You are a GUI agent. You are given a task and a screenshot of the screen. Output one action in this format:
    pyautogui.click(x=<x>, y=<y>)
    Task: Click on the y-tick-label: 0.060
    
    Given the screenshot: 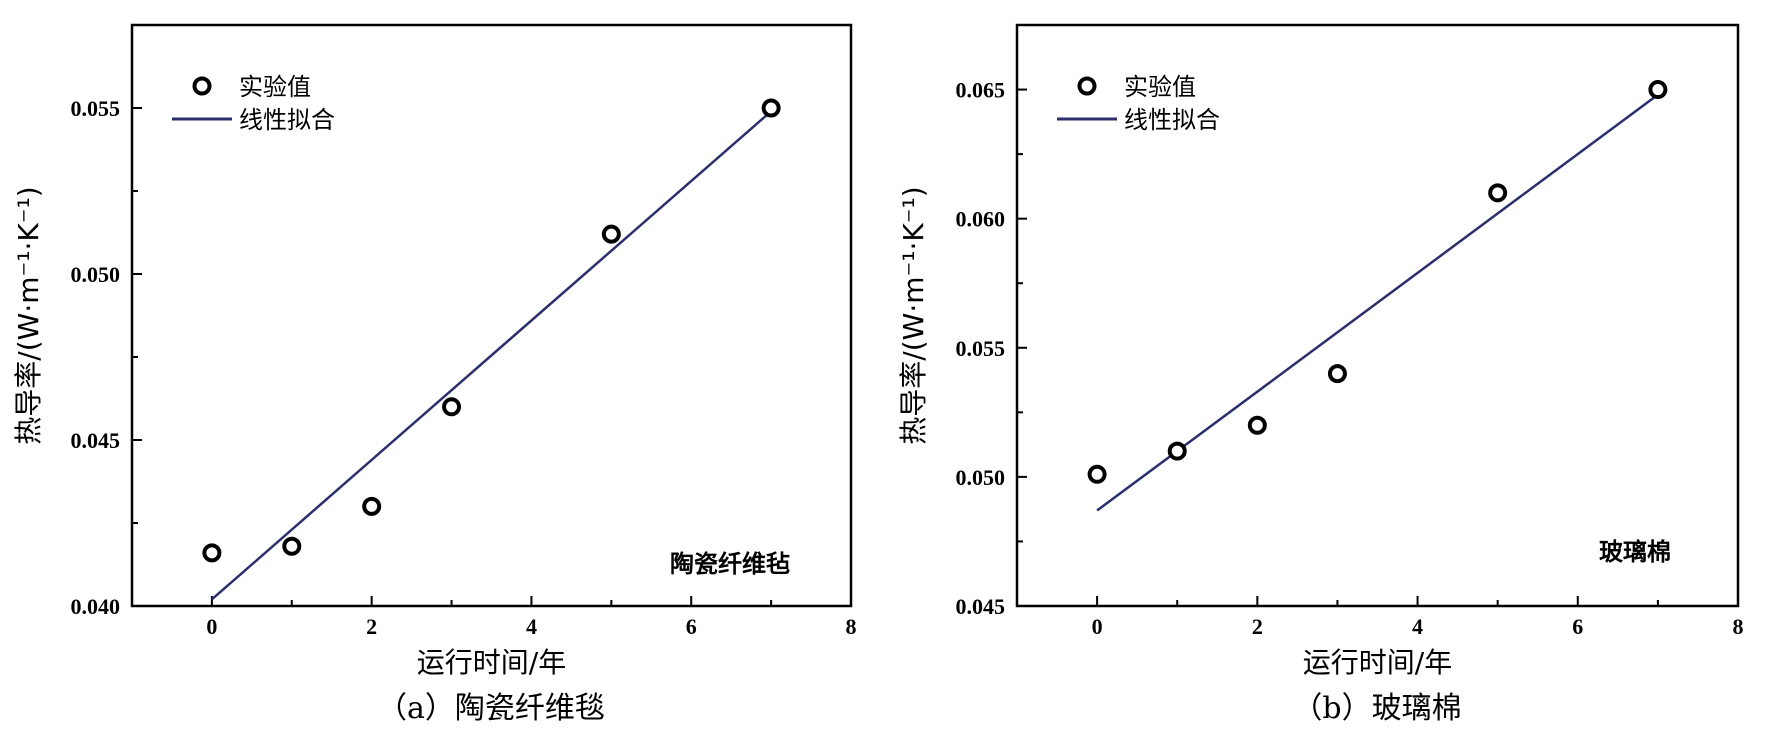 What is the action you would take?
    pyautogui.click(x=981, y=219)
    